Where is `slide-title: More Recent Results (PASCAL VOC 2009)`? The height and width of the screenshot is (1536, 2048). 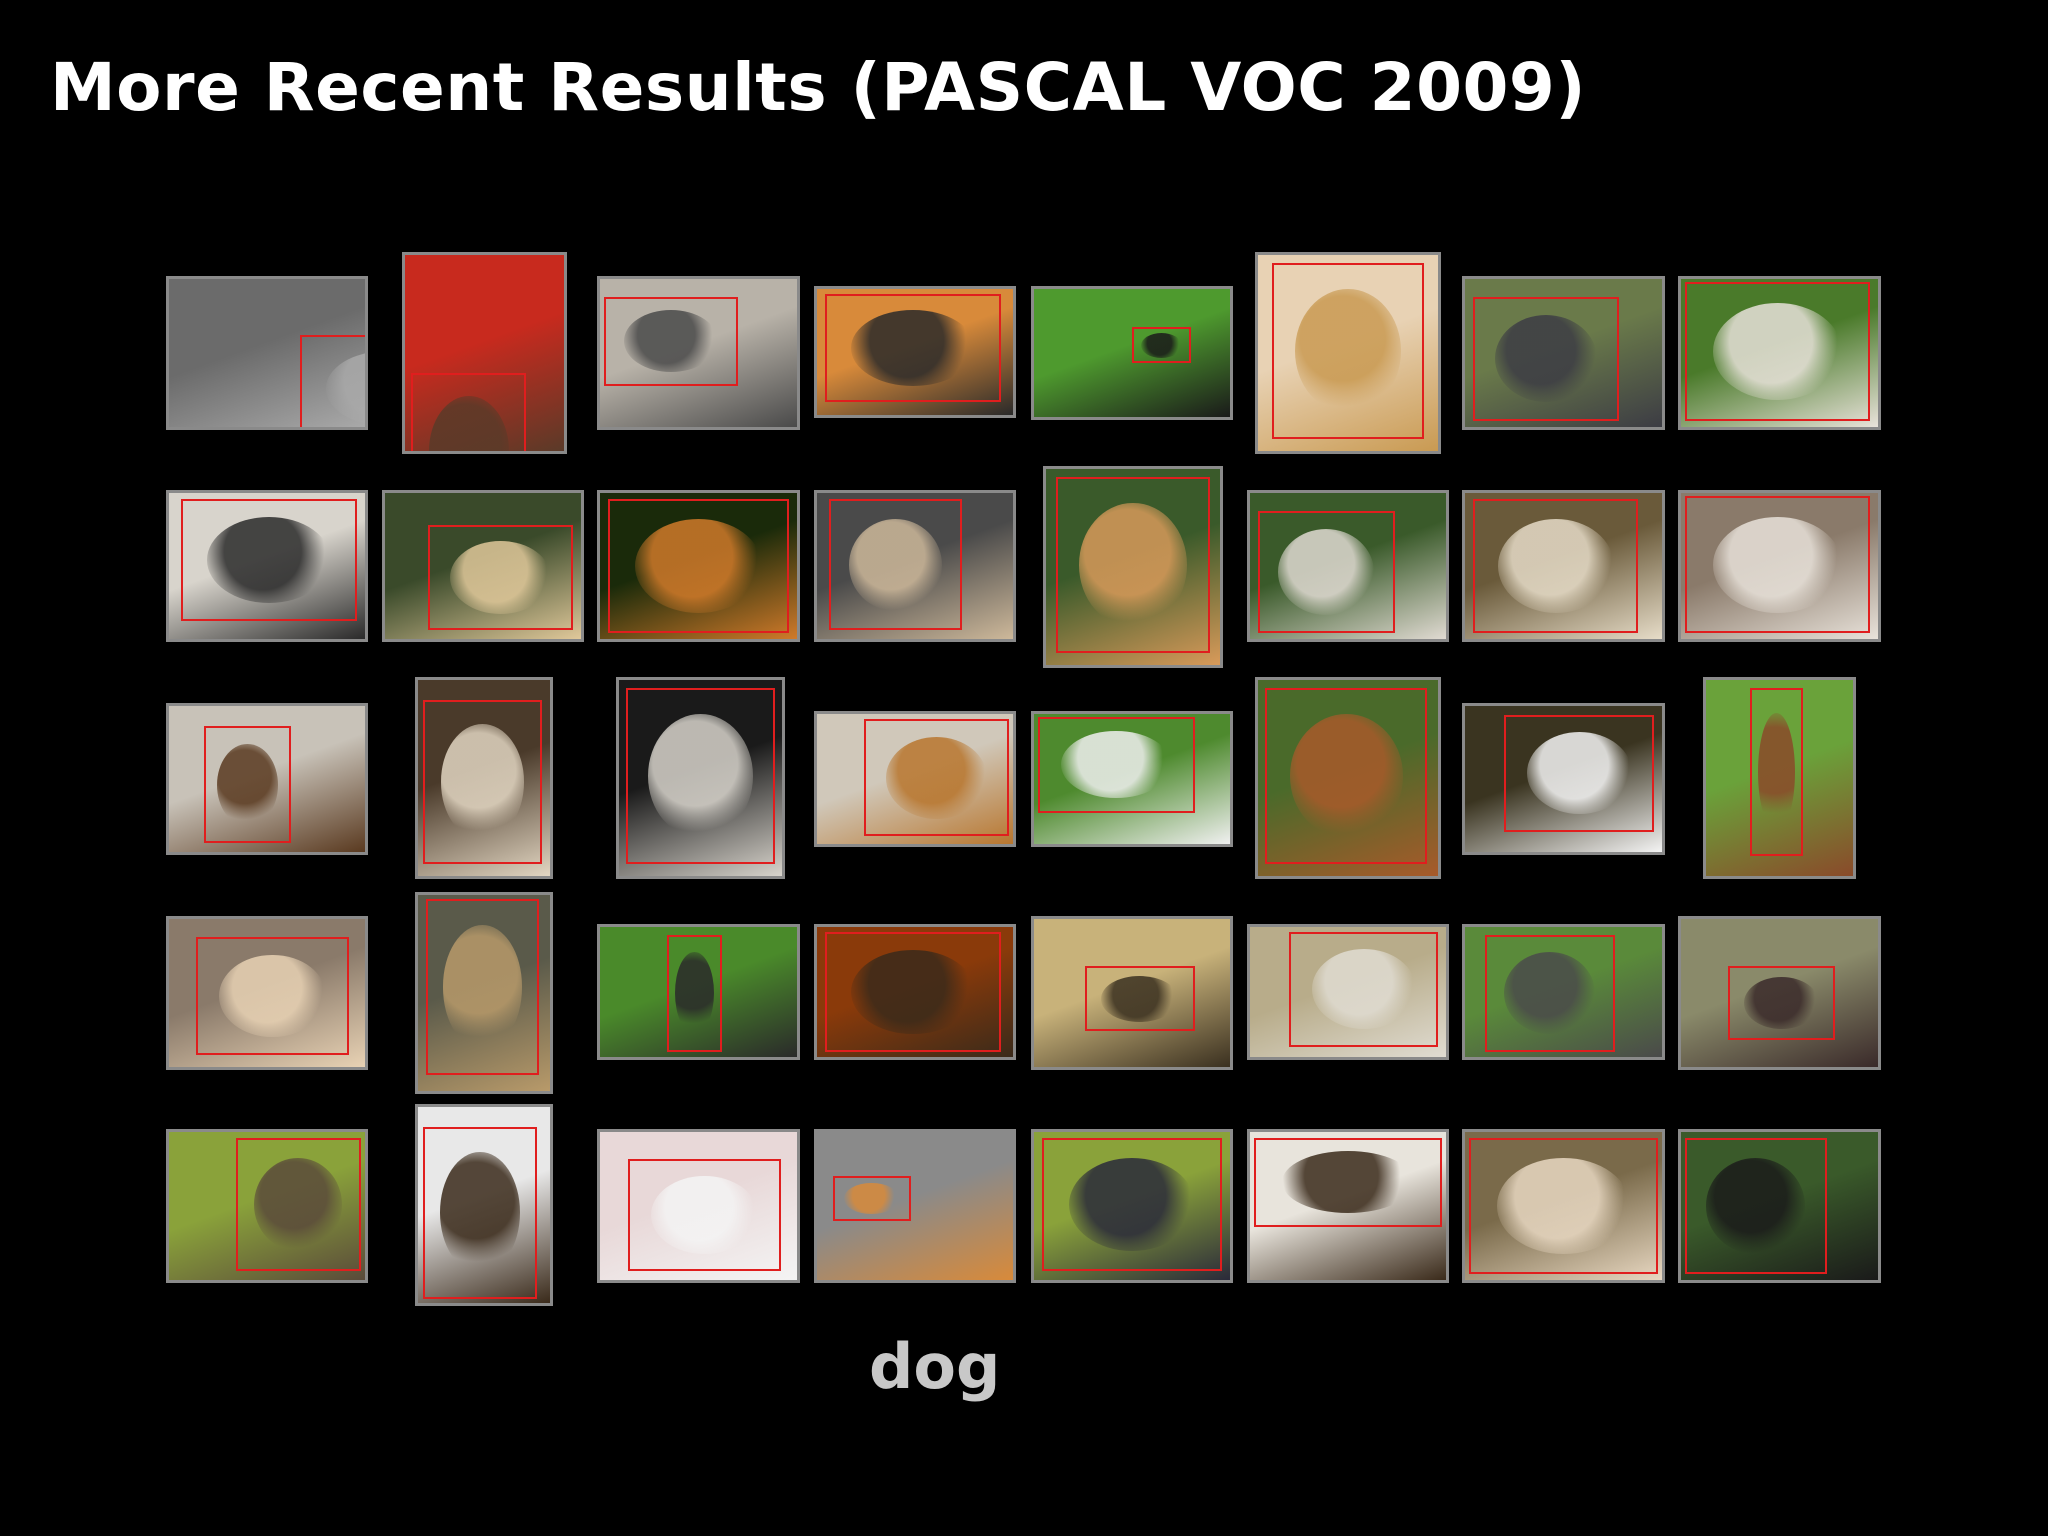
slide-title: More Recent Results (PASCAL VOC 2009) is located at coordinates (818, 87).